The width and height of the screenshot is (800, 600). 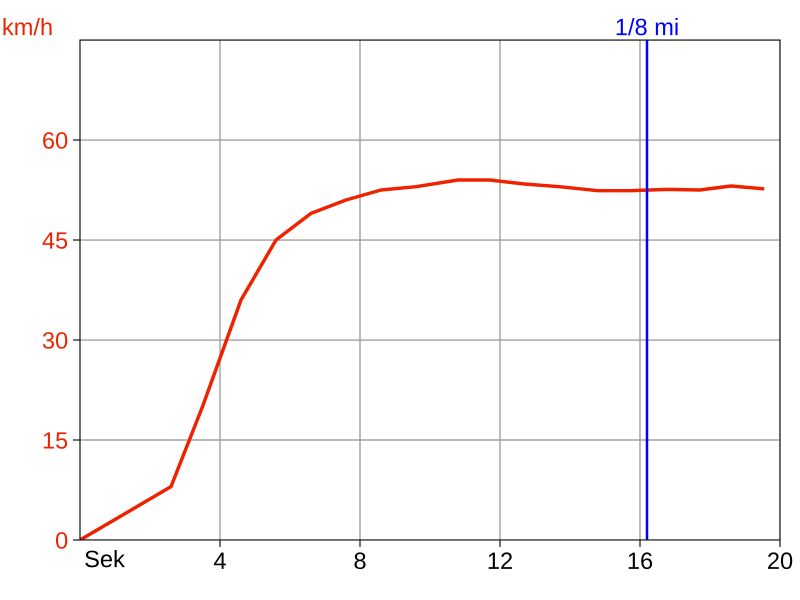 What do you see at coordinates (220, 560) in the screenshot?
I see `x-tick-label: 4` at bounding box center [220, 560].